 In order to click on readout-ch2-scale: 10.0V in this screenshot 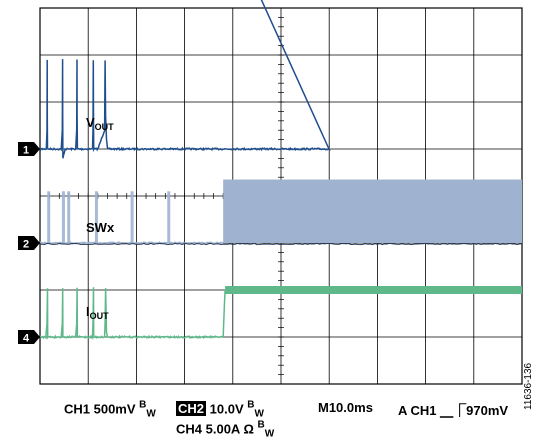, I will do `click(226, 409)`.